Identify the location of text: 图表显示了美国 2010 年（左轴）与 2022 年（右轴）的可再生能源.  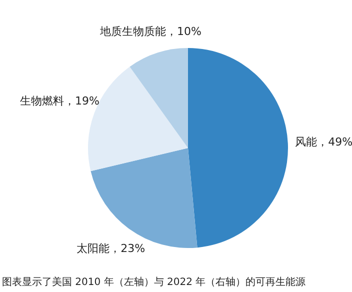
(154, 282).